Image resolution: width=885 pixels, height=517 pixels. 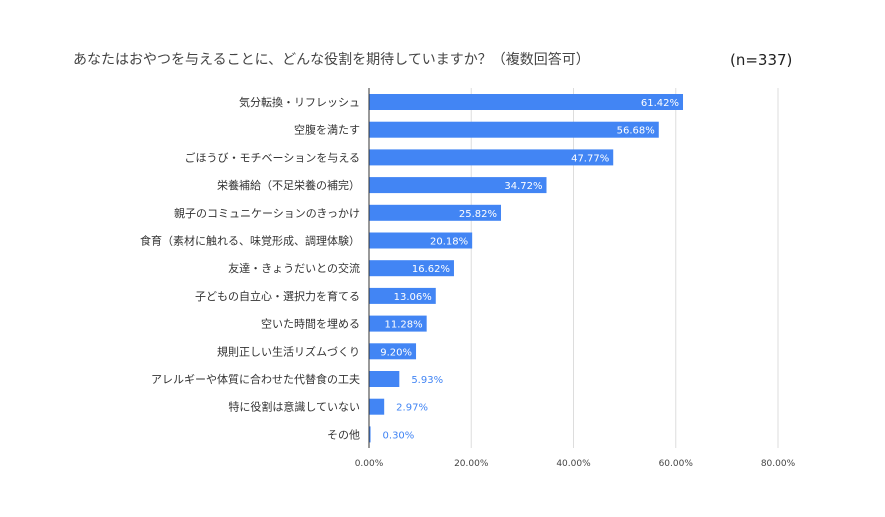 I want to click on category-label: ごほうび・モチベーションを与える, so click(x=272, y=157).